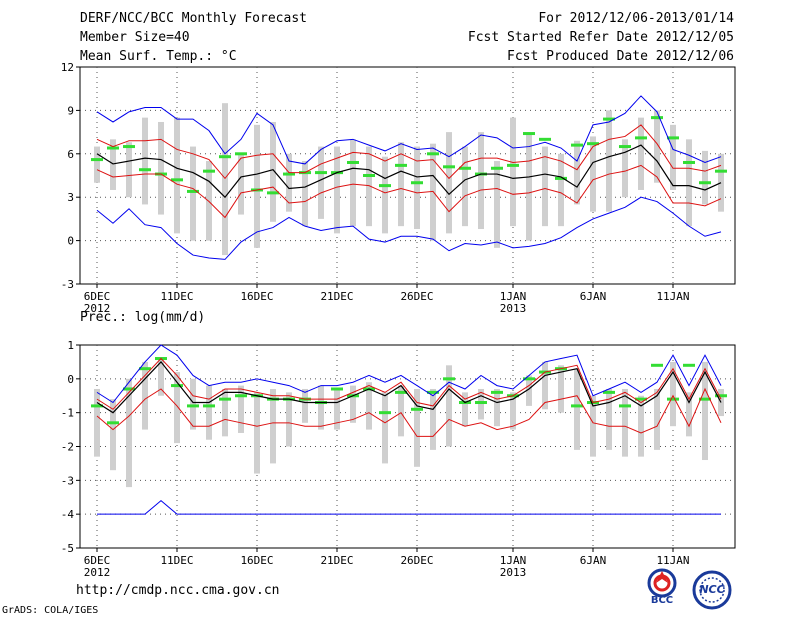 This screenshot has width=800, height=618. What do you see at coordinates (416, 296) in the screenshot?
I see `x-tick-label: 26DEC` at bounding box center [416, 296].